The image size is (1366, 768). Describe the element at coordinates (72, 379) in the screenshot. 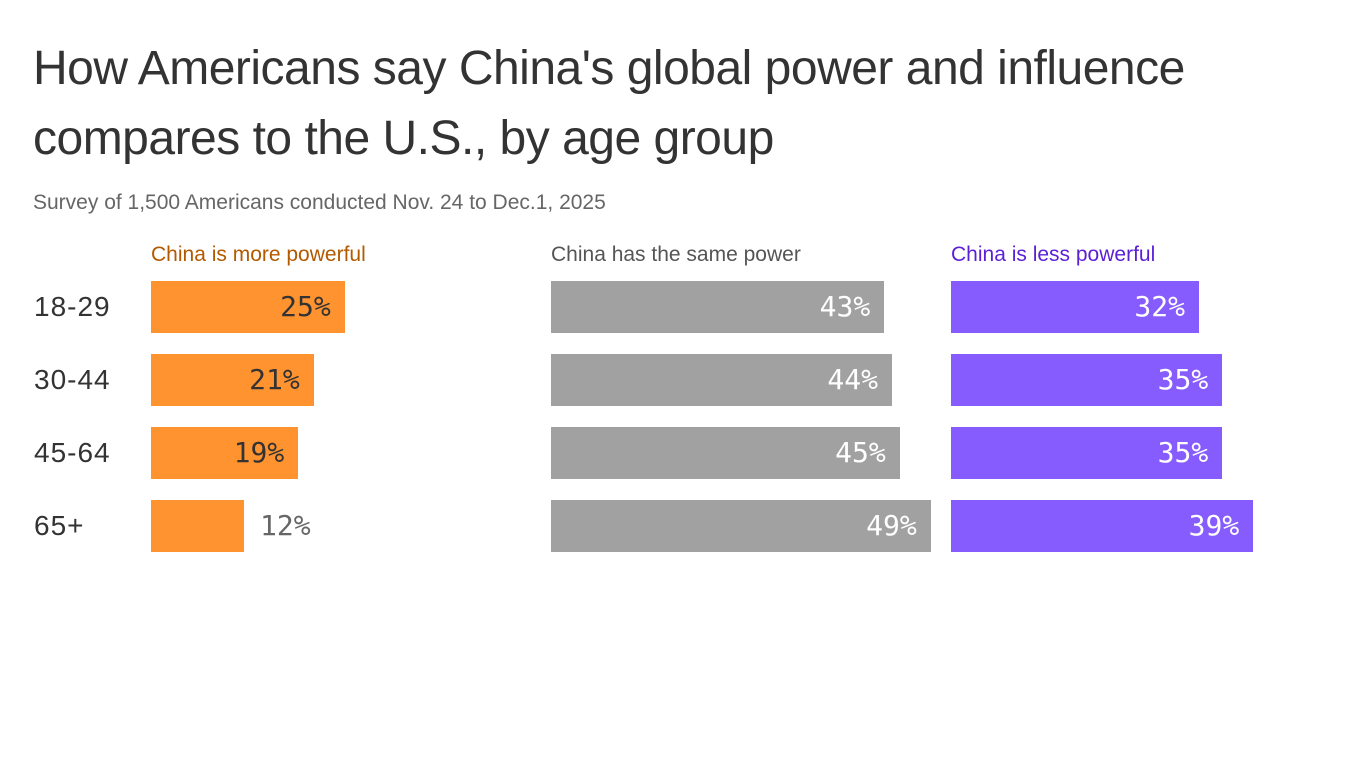

I see `row-label: 30-44` at that location.